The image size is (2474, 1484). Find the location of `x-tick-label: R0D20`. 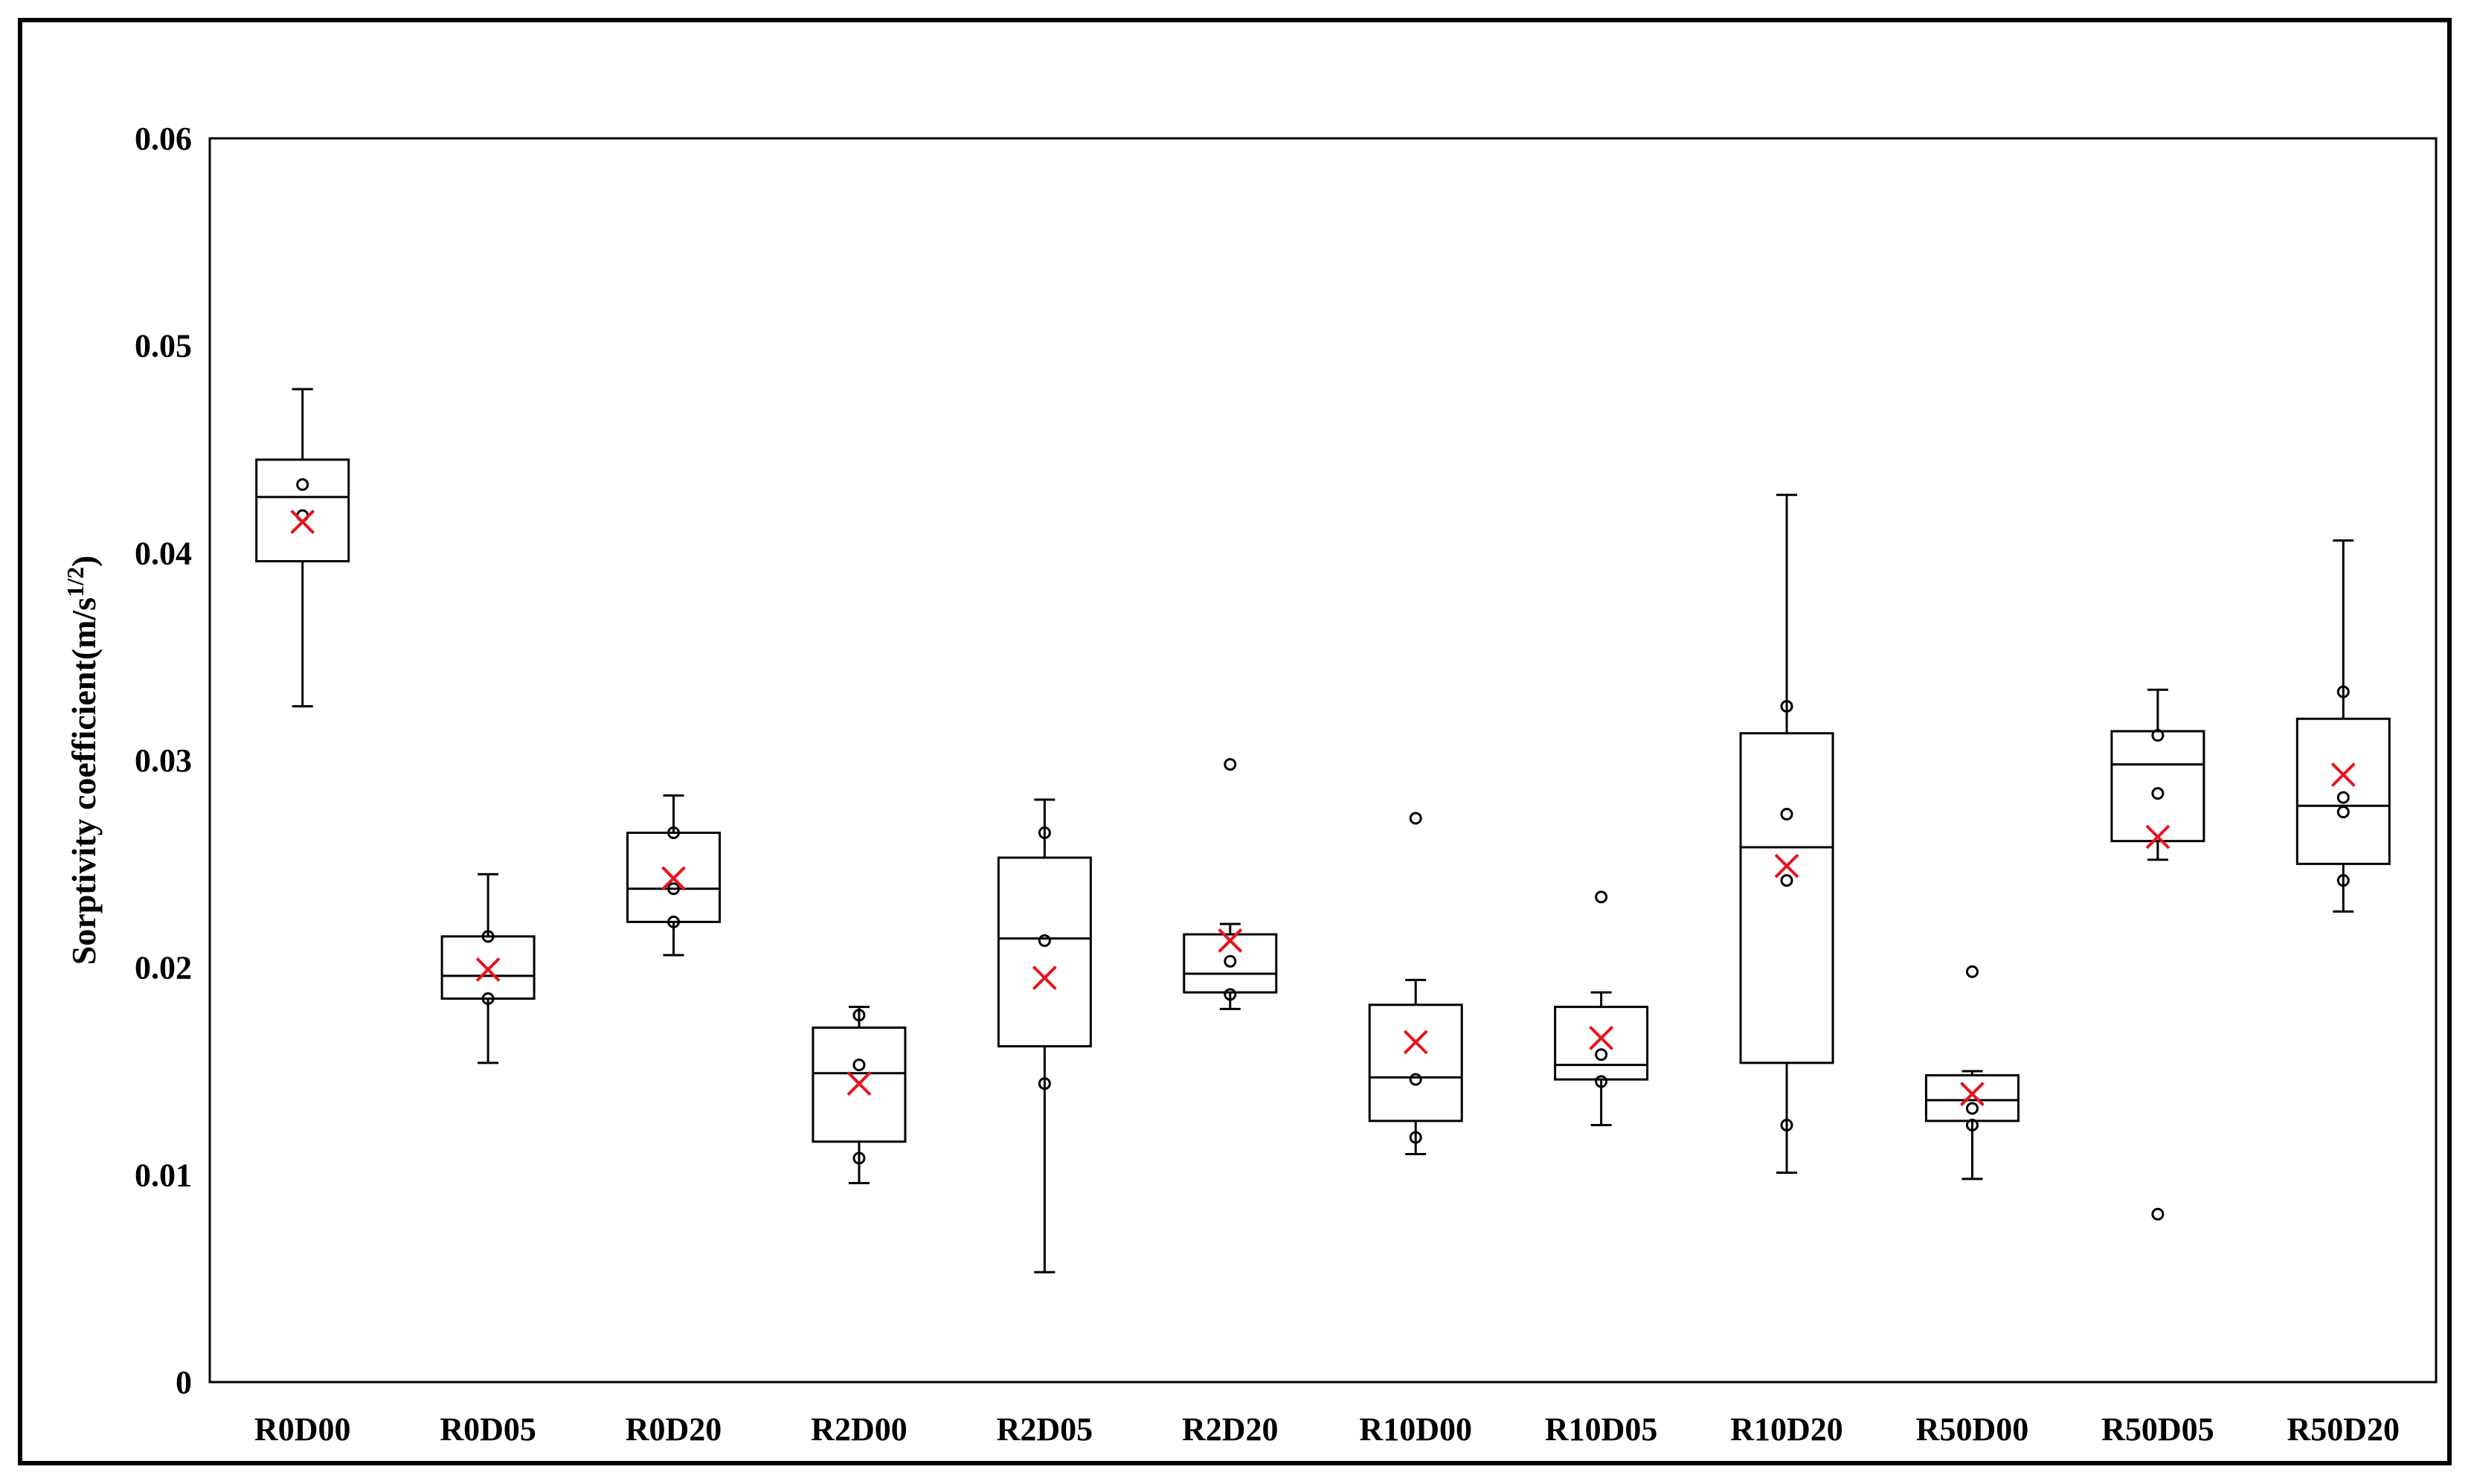

x-tick-label: R0D20 is located at coordinates (674, 1429).